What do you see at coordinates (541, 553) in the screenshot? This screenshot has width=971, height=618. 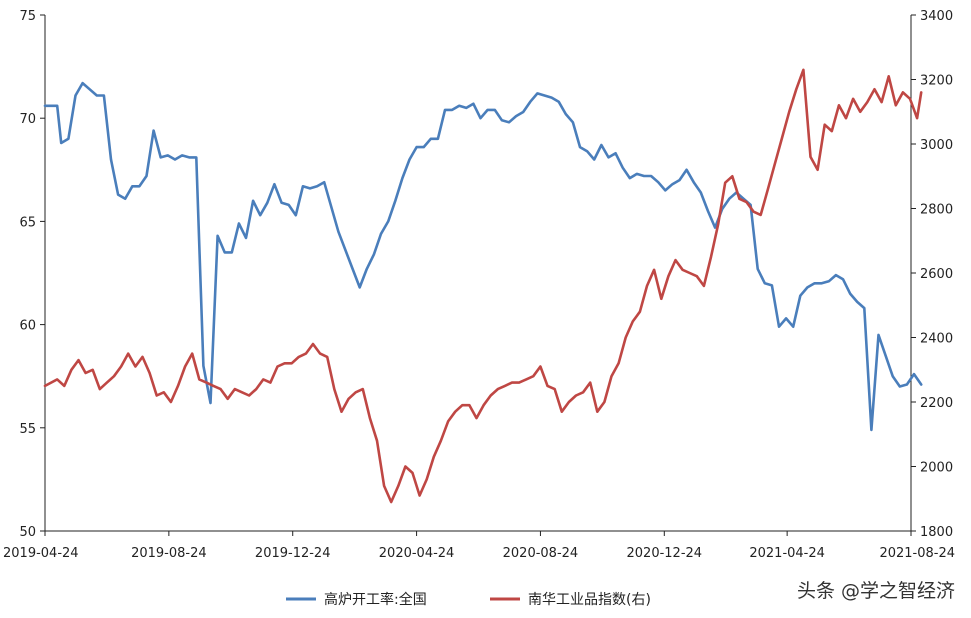 I see `x-tick-label: 2020-08-24` at bounding box center [541, 553].